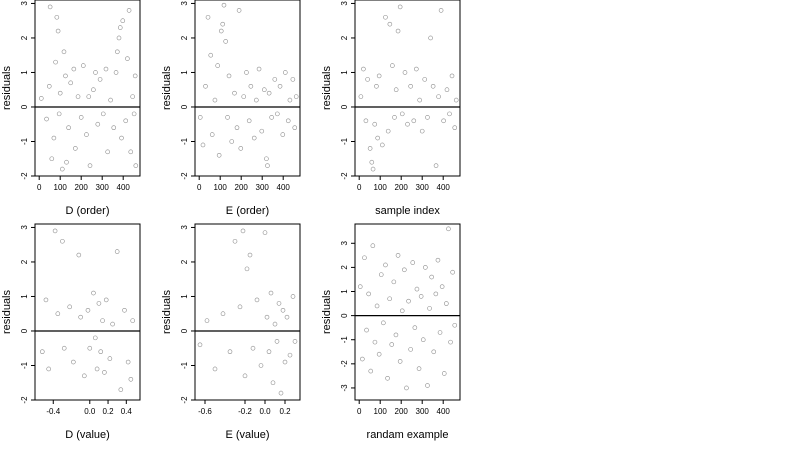  Describe the element at coordinates (344, 340) in the screenshot. I see `y-tick-label: -1` at that location.